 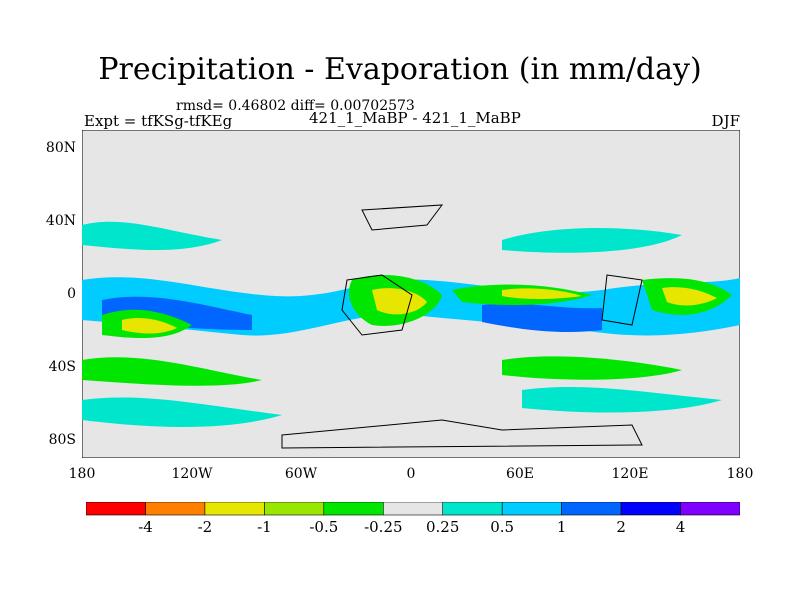 I want to click on colorbar-label: 4, so click(x=680, y=527).